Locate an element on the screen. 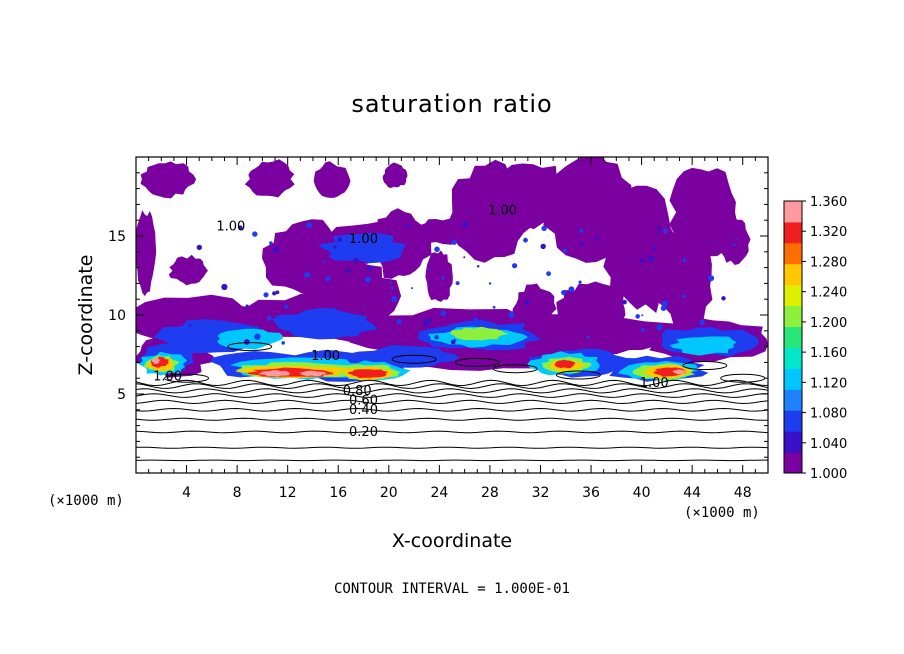  contour-label: 0.40 is located at coordinates (363, 410).